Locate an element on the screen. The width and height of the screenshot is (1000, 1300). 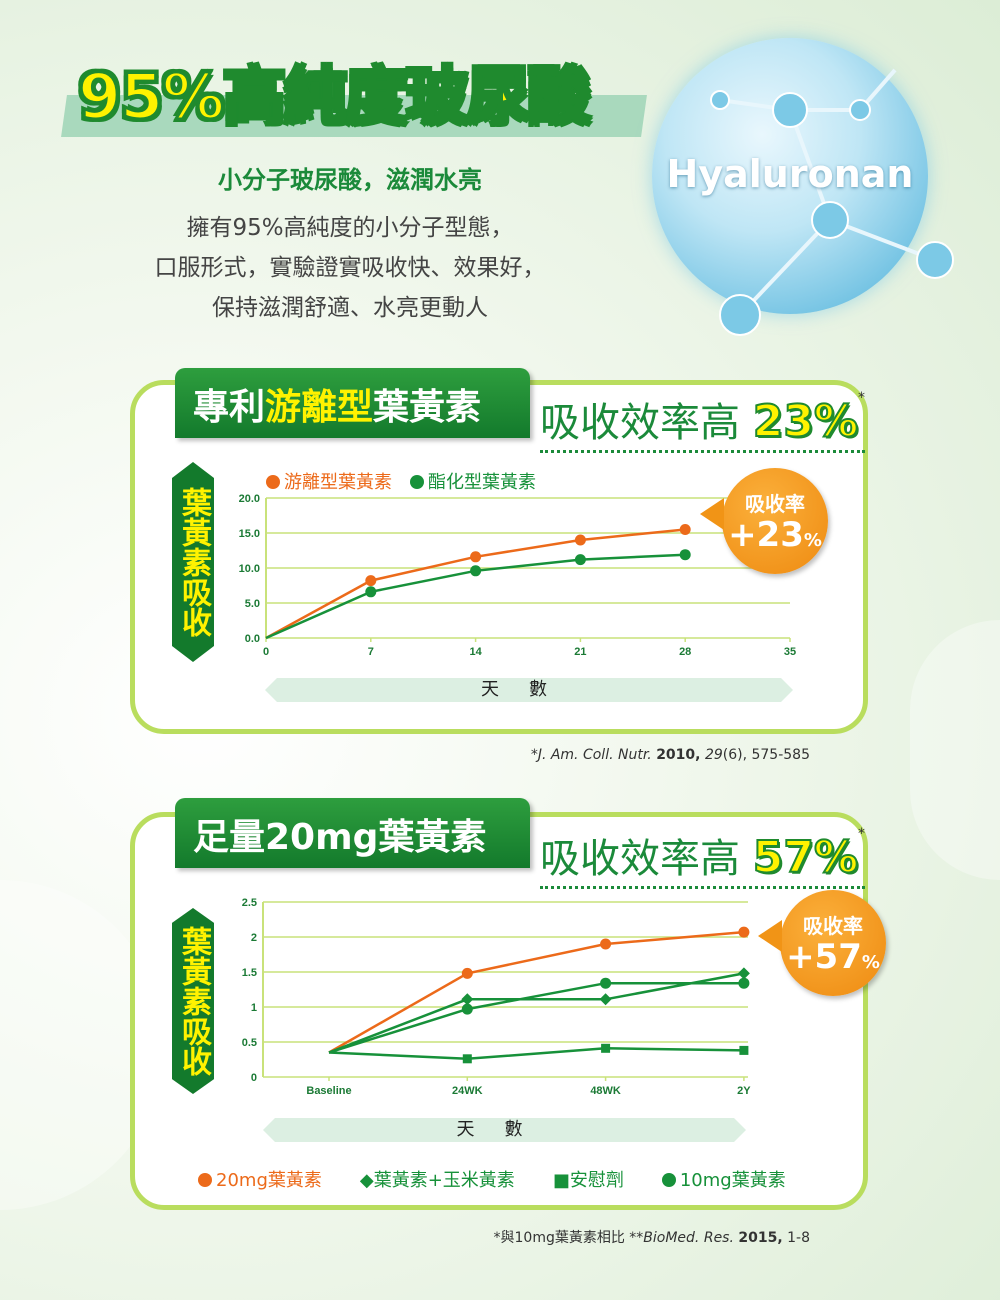
absorption-badge: 吸收率 +23% is located at coordinates (764, 521).